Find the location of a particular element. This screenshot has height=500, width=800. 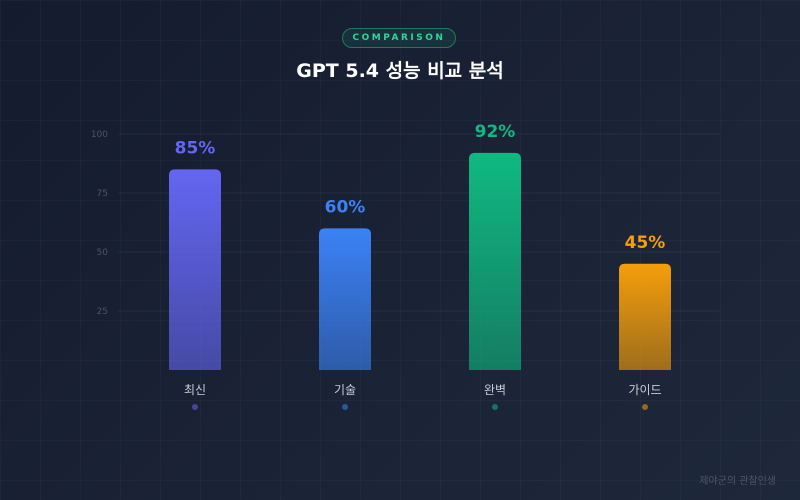

value-label: 92% is located at coordinates (495, 132).